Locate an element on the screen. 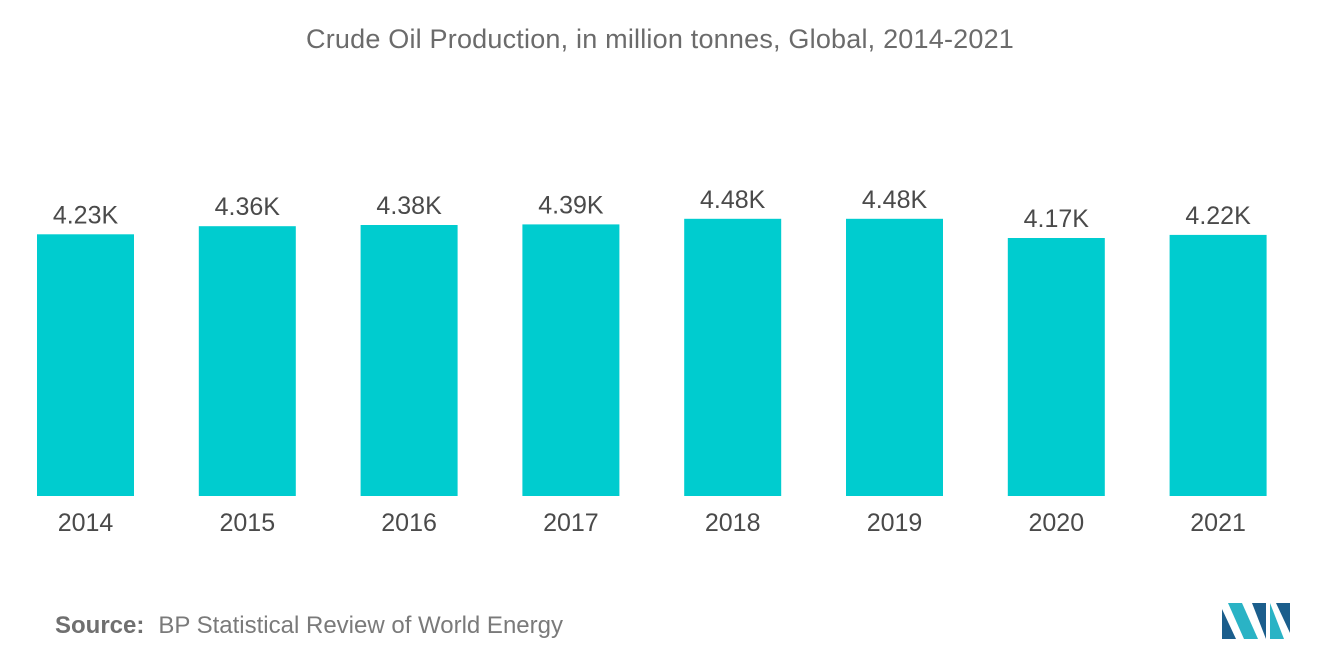 The height and width of the screenshot is (665, 1320). bar-2015 is located at coordinates (247, 361).